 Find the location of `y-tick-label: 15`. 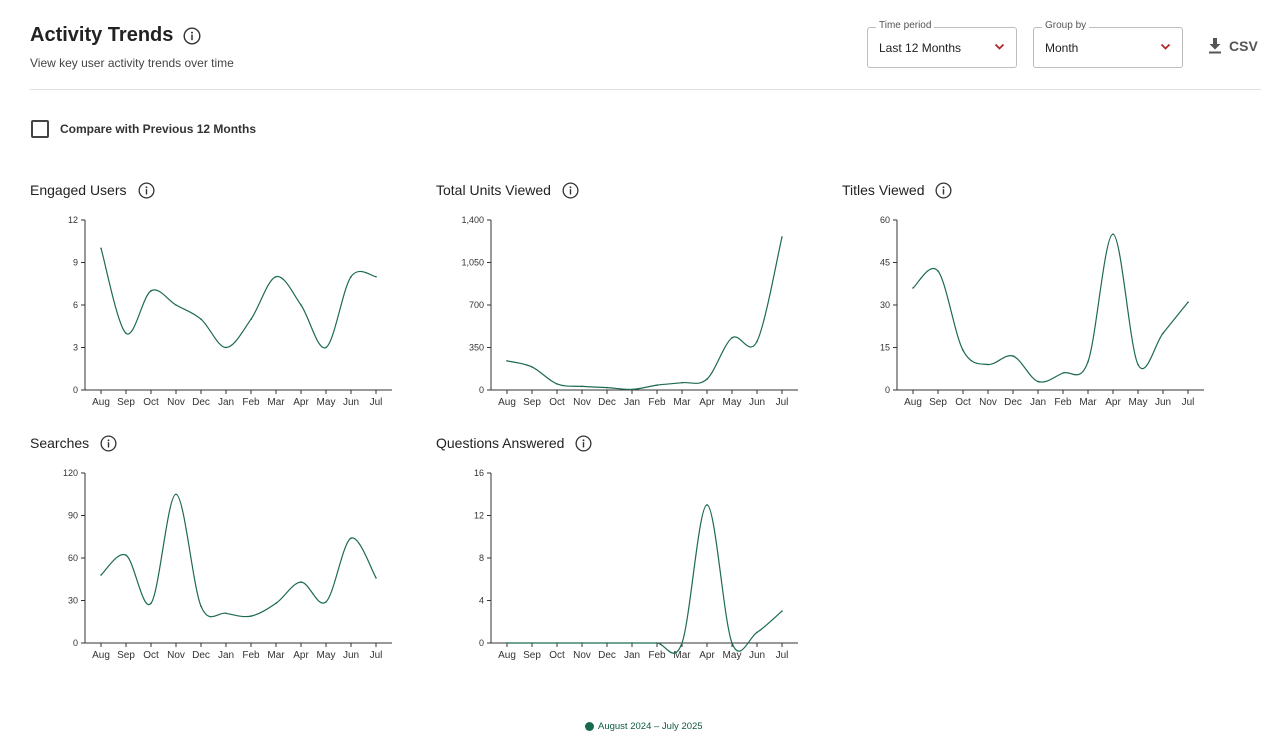

y-tick-label: 15 is located at coordinates (885, 348).